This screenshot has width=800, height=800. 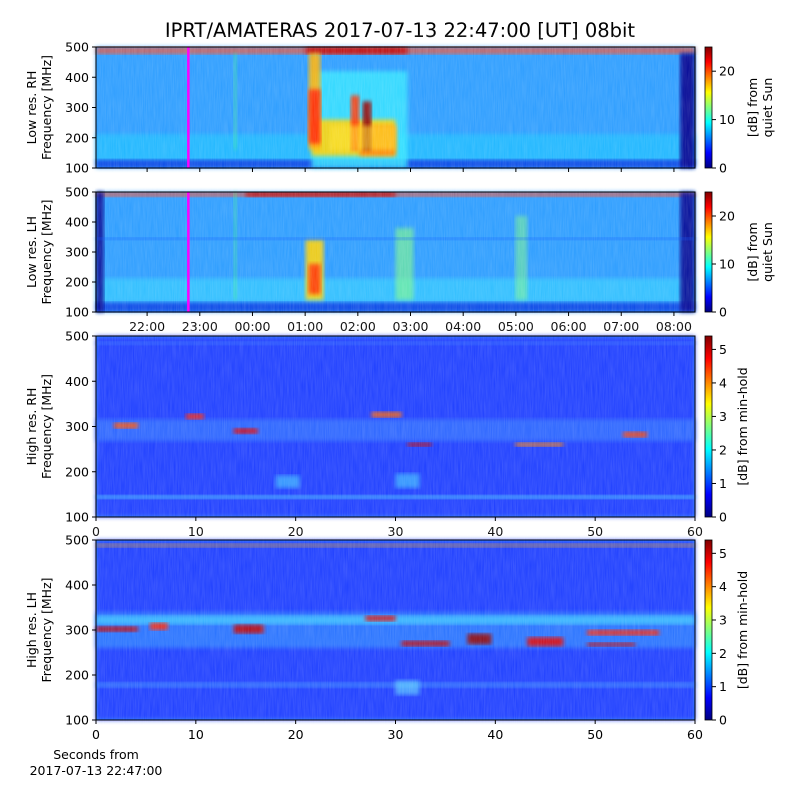 I want to click on x-tick-label: 05:00, so click(x=516, y=326).